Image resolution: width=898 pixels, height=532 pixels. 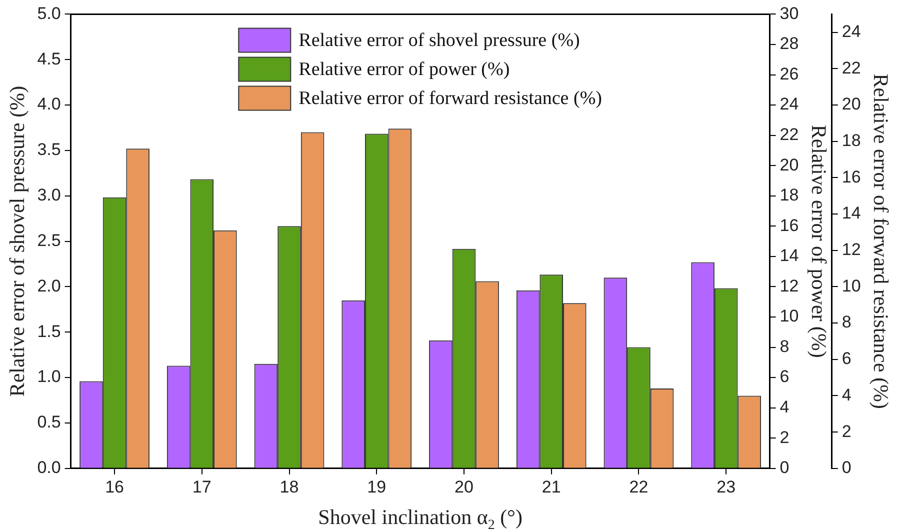 I want to click on y3-tick-label: 20, so click(x=851, y=104).